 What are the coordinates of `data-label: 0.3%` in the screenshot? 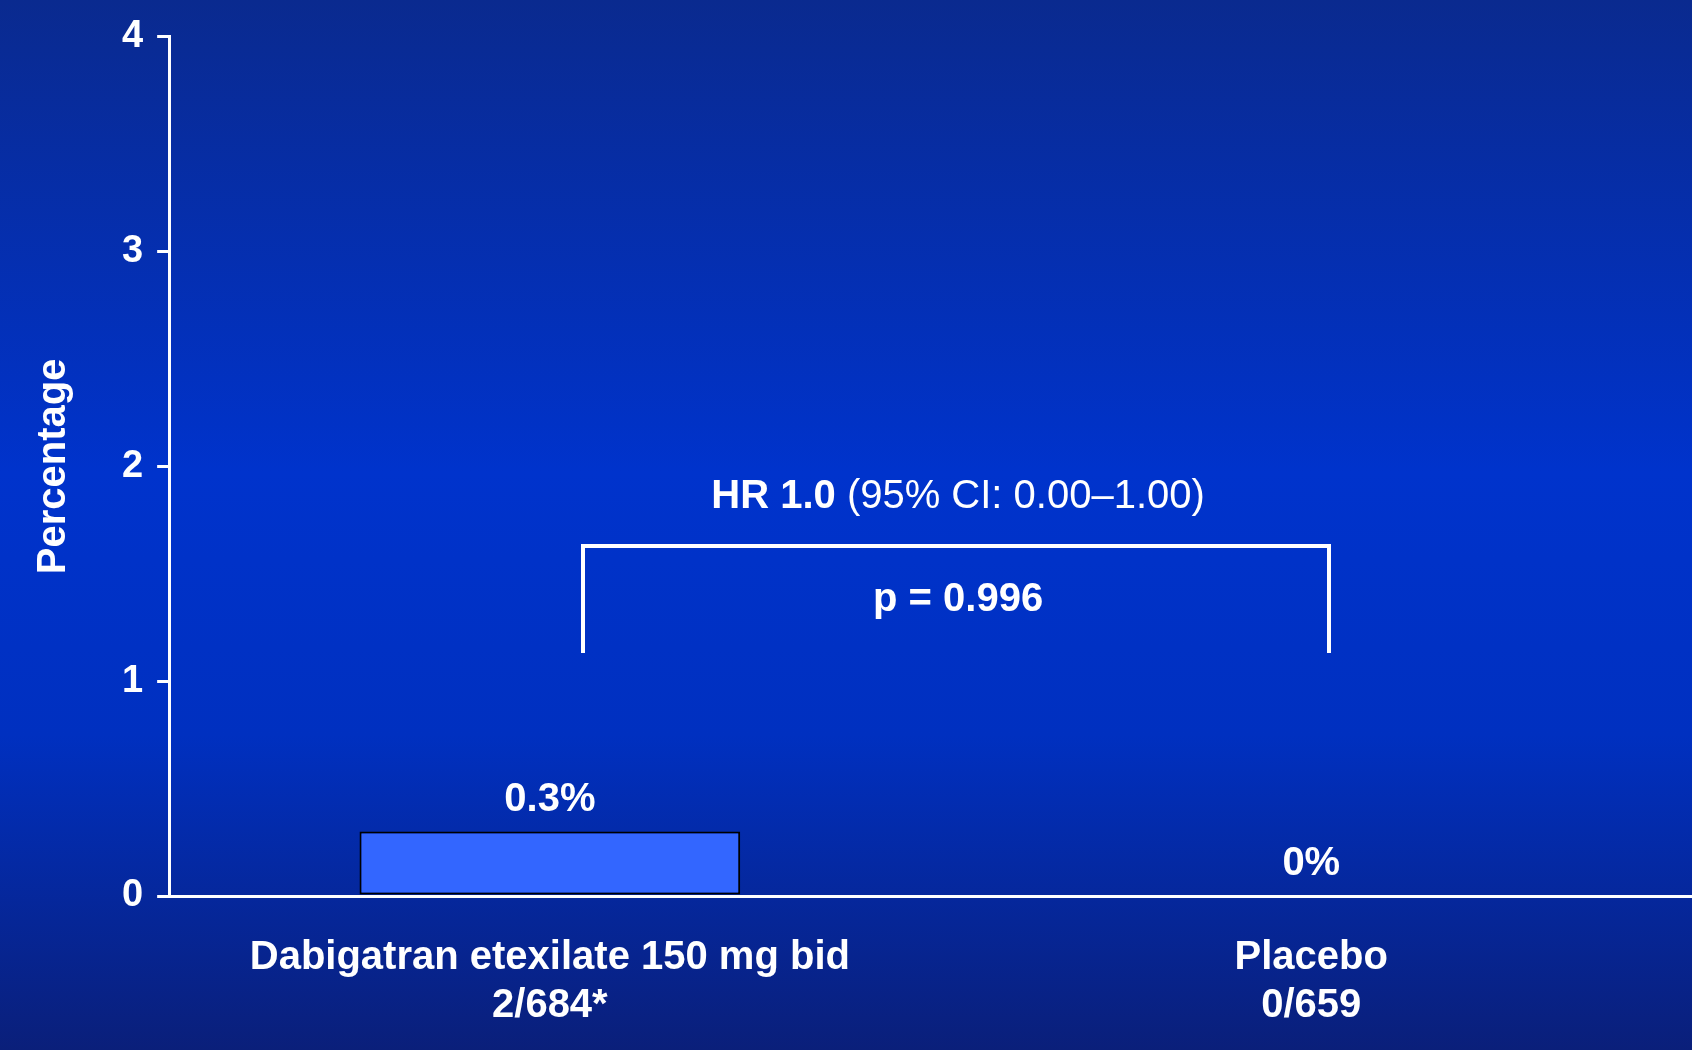 It's located at (550, 796).